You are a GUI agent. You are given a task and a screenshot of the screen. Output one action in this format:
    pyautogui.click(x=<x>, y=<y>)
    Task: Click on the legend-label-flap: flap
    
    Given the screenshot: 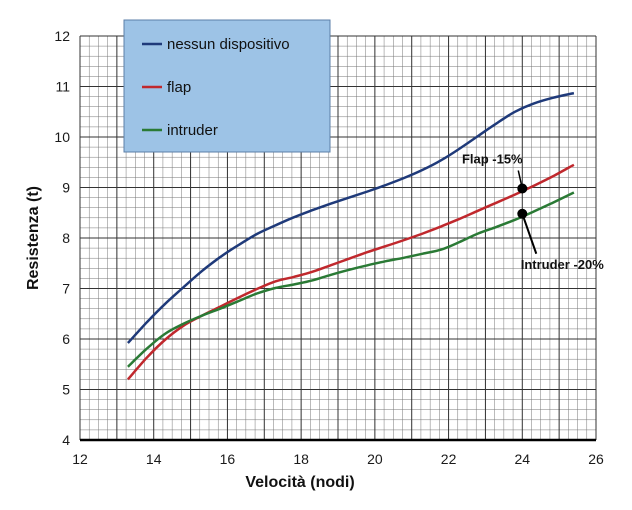 What is the action you would take?
    pyautogui.click(x=179, y=87)
    